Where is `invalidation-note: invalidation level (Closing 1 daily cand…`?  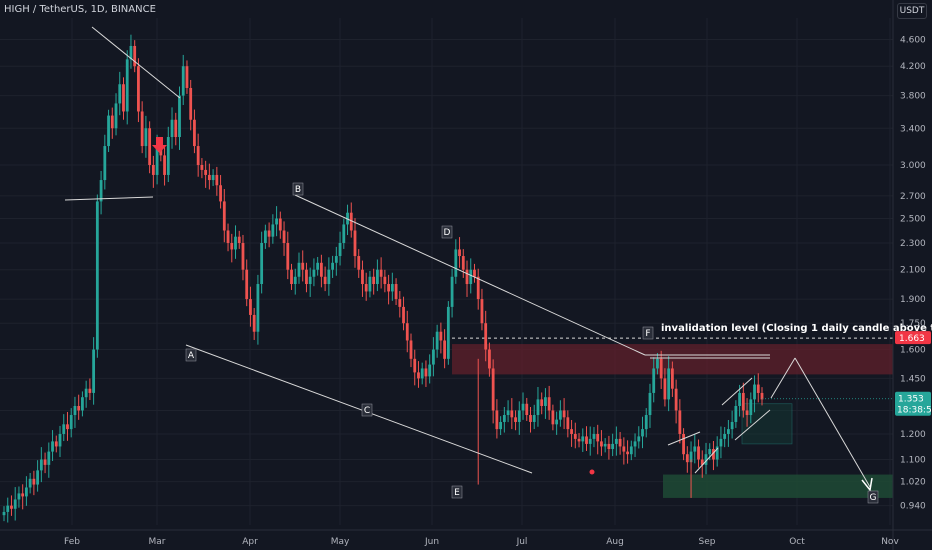
invalidation-note: invalidation level (Closing 1 daily cand… is located at coordinates (796, 328).